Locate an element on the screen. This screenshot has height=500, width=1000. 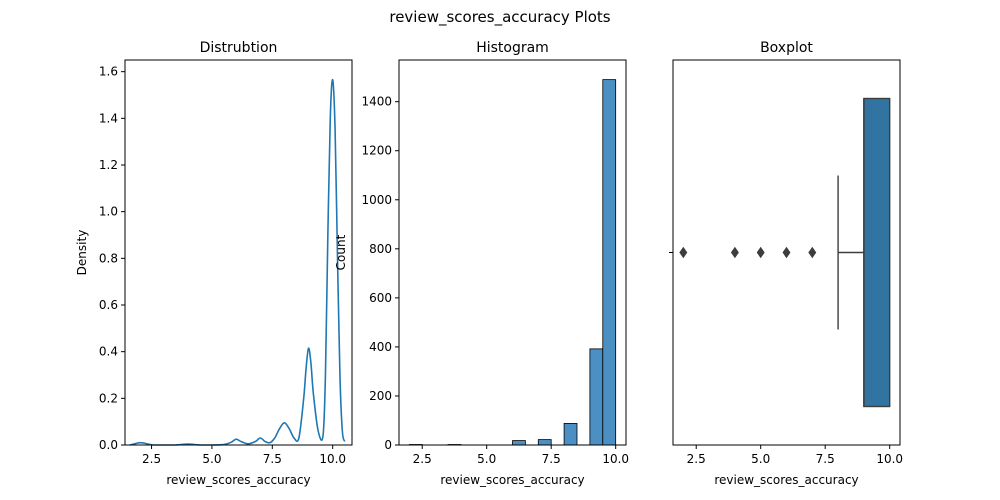
distribution-xtick-label: 10.0 is located at coordinates (332, 459).